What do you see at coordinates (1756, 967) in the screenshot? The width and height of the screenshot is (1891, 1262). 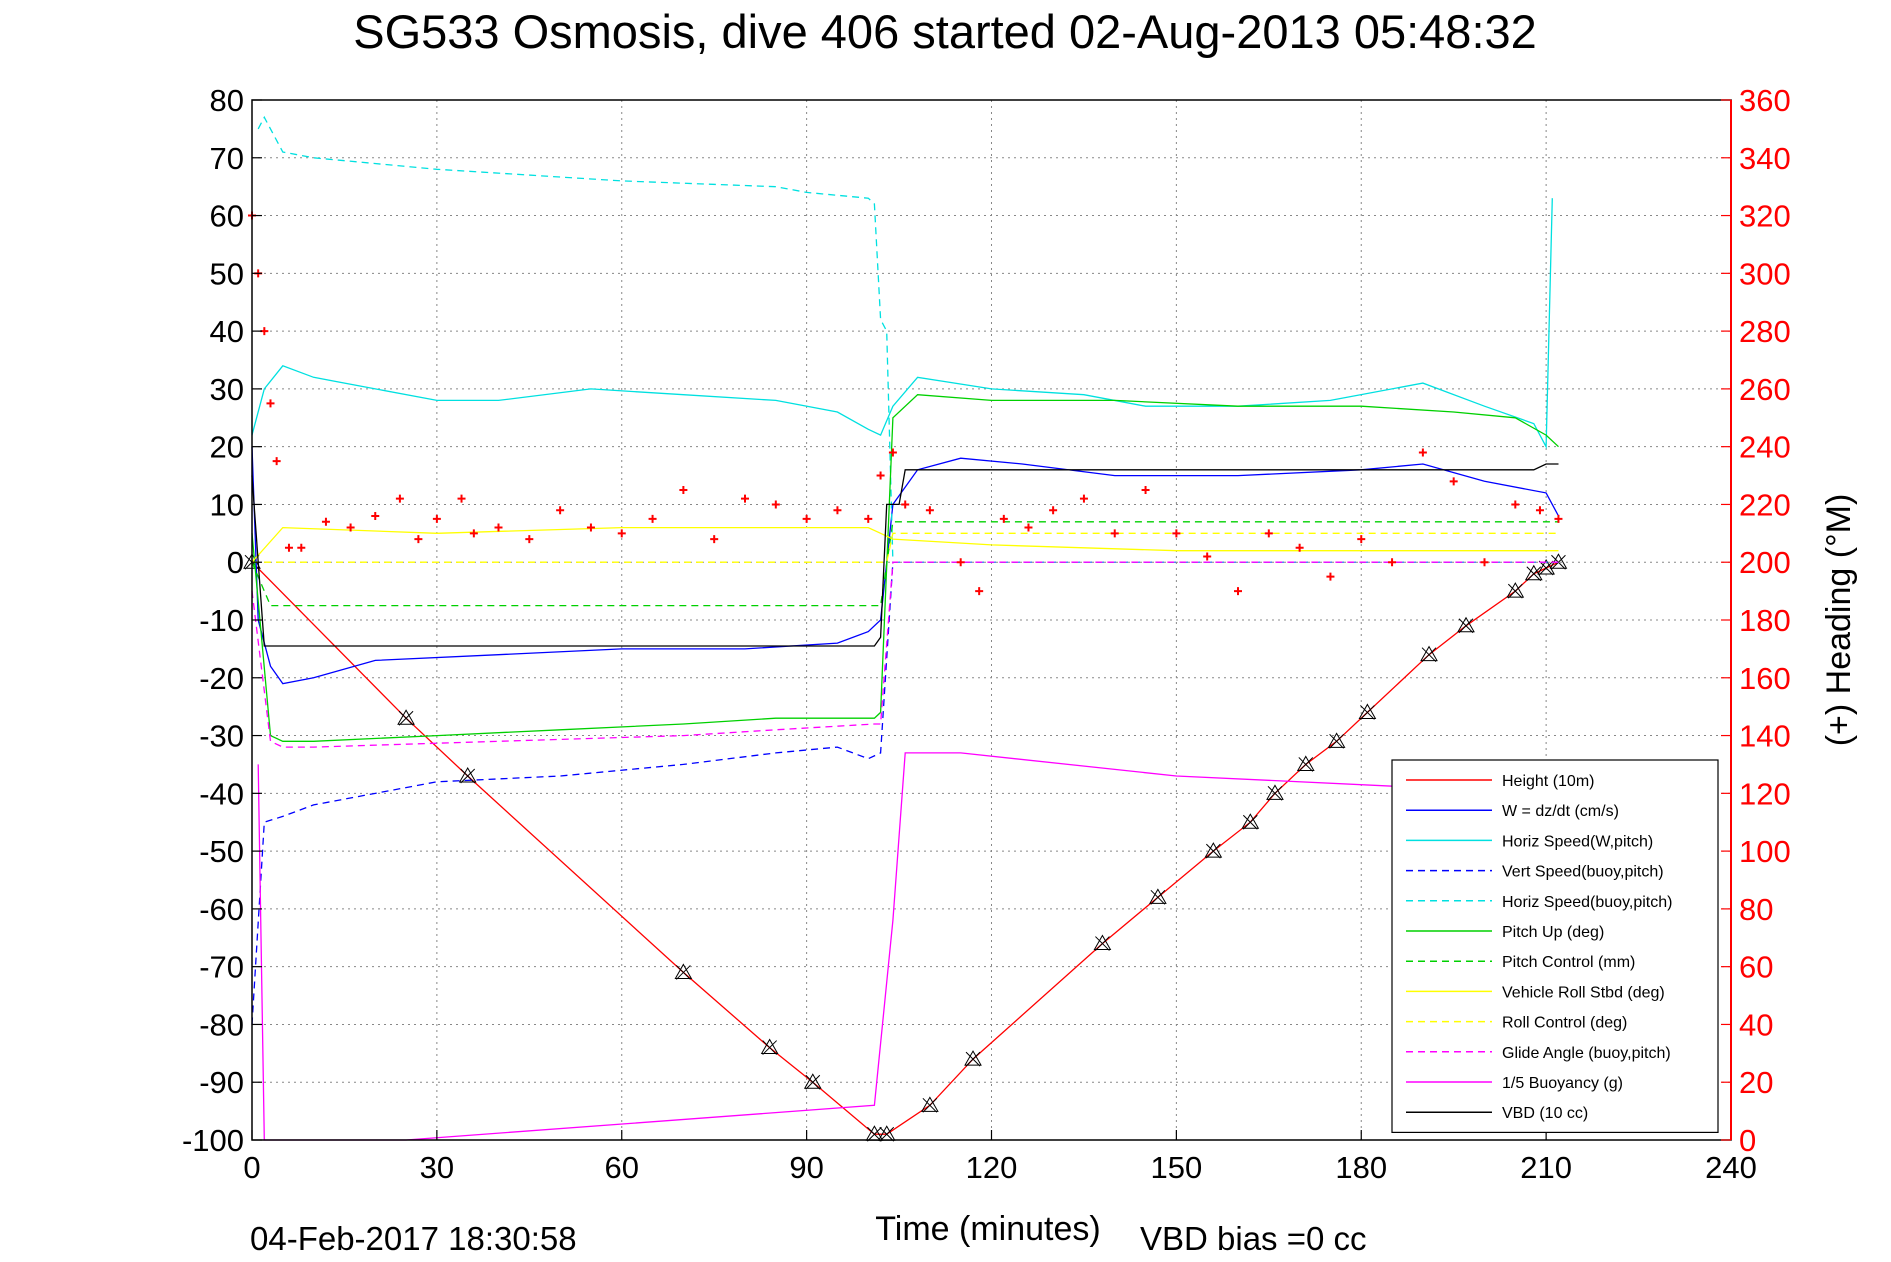 I see `y2-tick-label: 60` at bounding box center [1756, 967].